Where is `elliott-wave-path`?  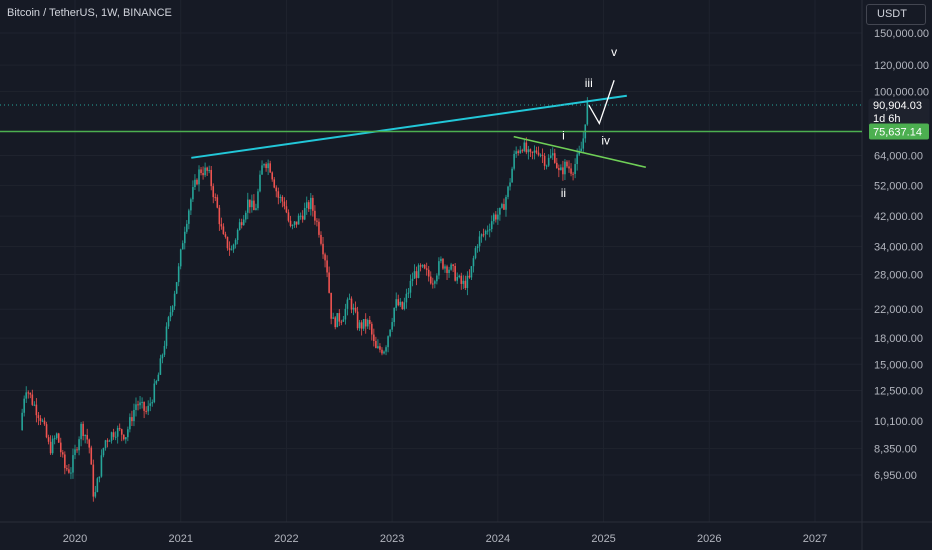 elliott-wave-path is located at coordinates (601, 103).